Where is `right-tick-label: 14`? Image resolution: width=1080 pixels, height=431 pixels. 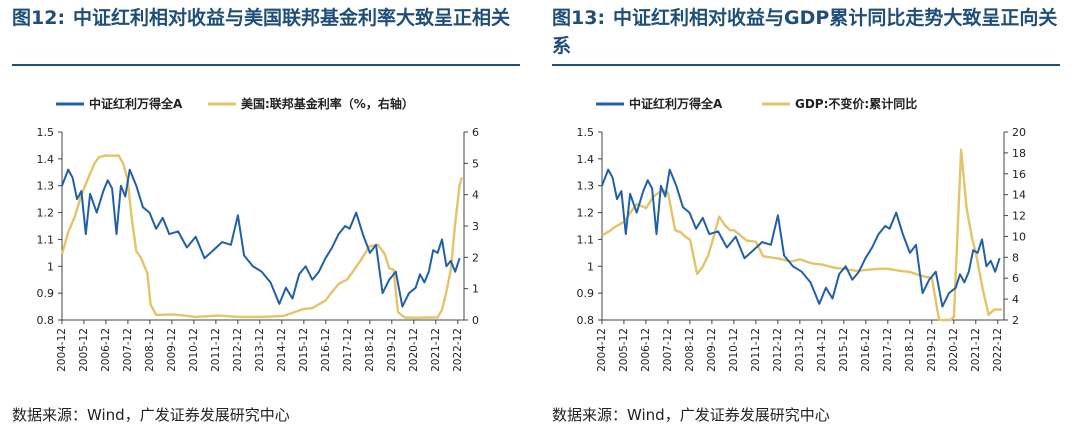 right-tick-label: 14 is located at coordinates (1019, 195).